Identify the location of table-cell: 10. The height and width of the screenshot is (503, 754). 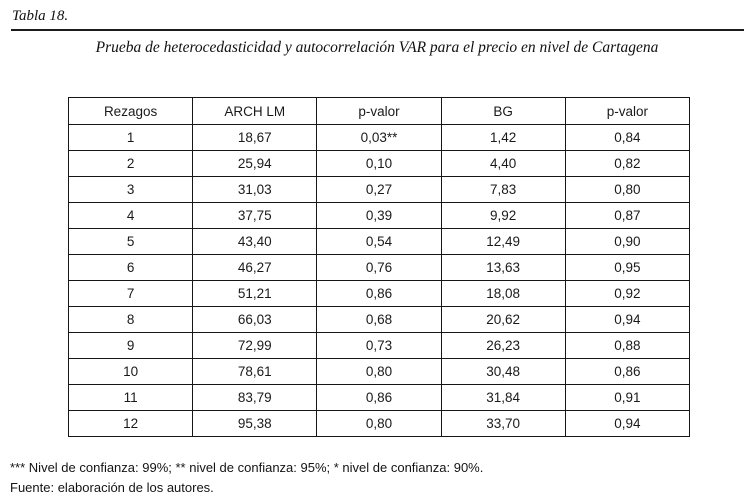
(130, 371).